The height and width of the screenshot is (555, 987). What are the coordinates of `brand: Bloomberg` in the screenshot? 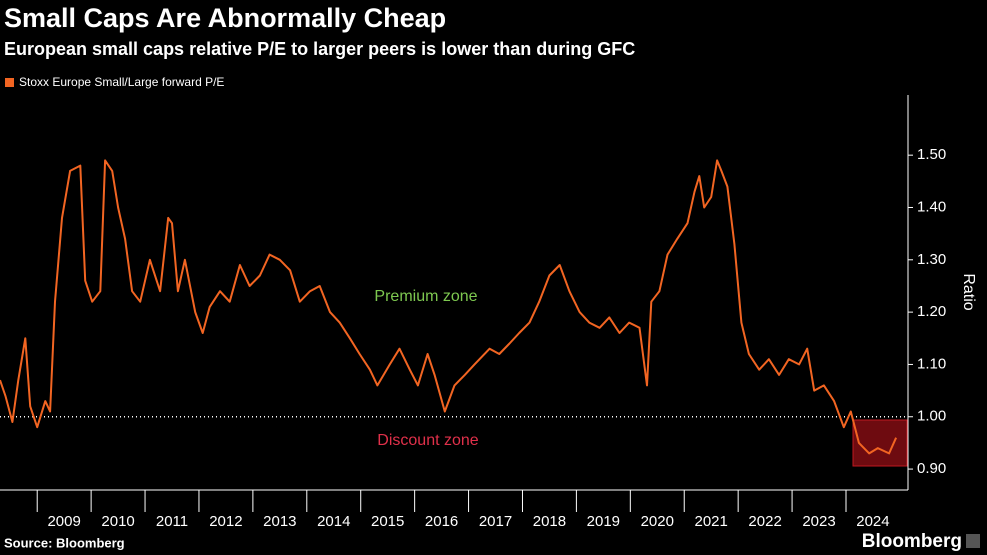 It's located at (912, 541).